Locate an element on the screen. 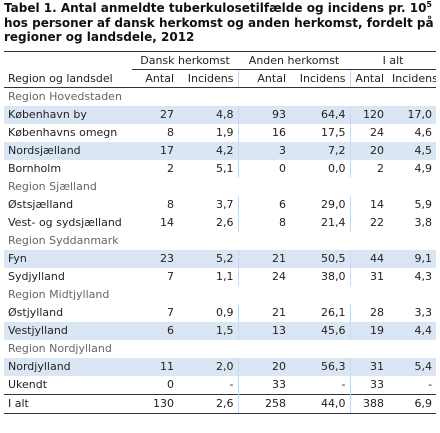 This screenshot has height=433, width=440. cell-other-incidens: 38,0 is located at coordinates (320, 277).